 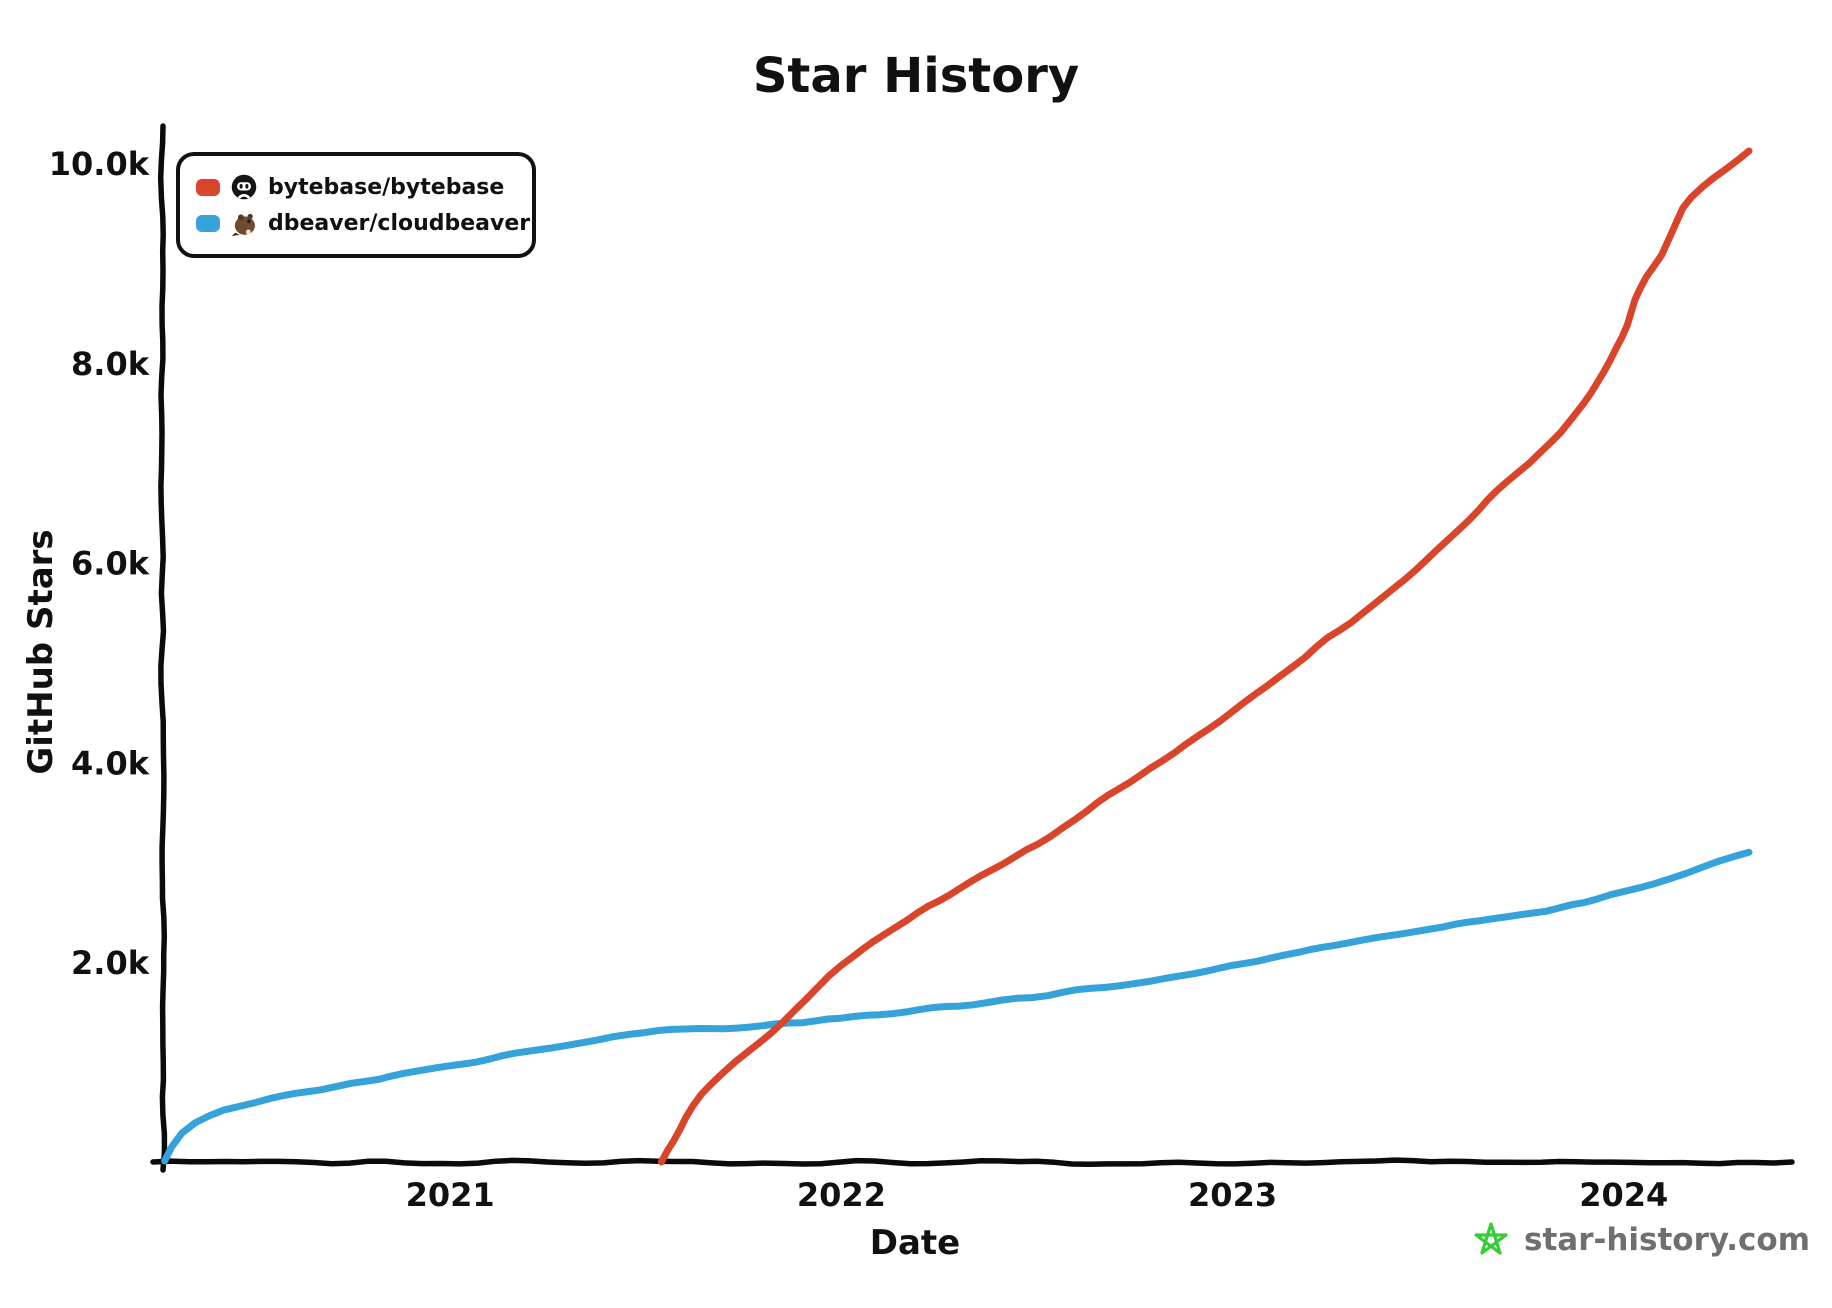 I want to click on y-tick-label-6.0k: 6.0k, so click(x=110, y=564).